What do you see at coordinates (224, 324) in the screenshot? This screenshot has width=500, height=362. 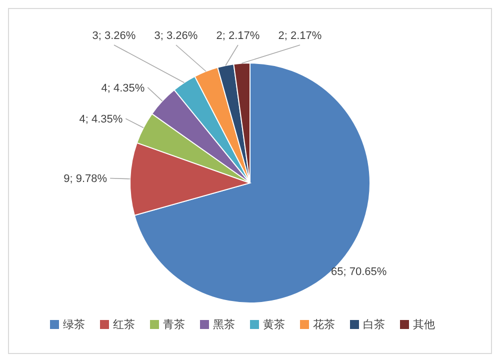 I see `legend-label: 黑茶` at bounding box center [224, 324].